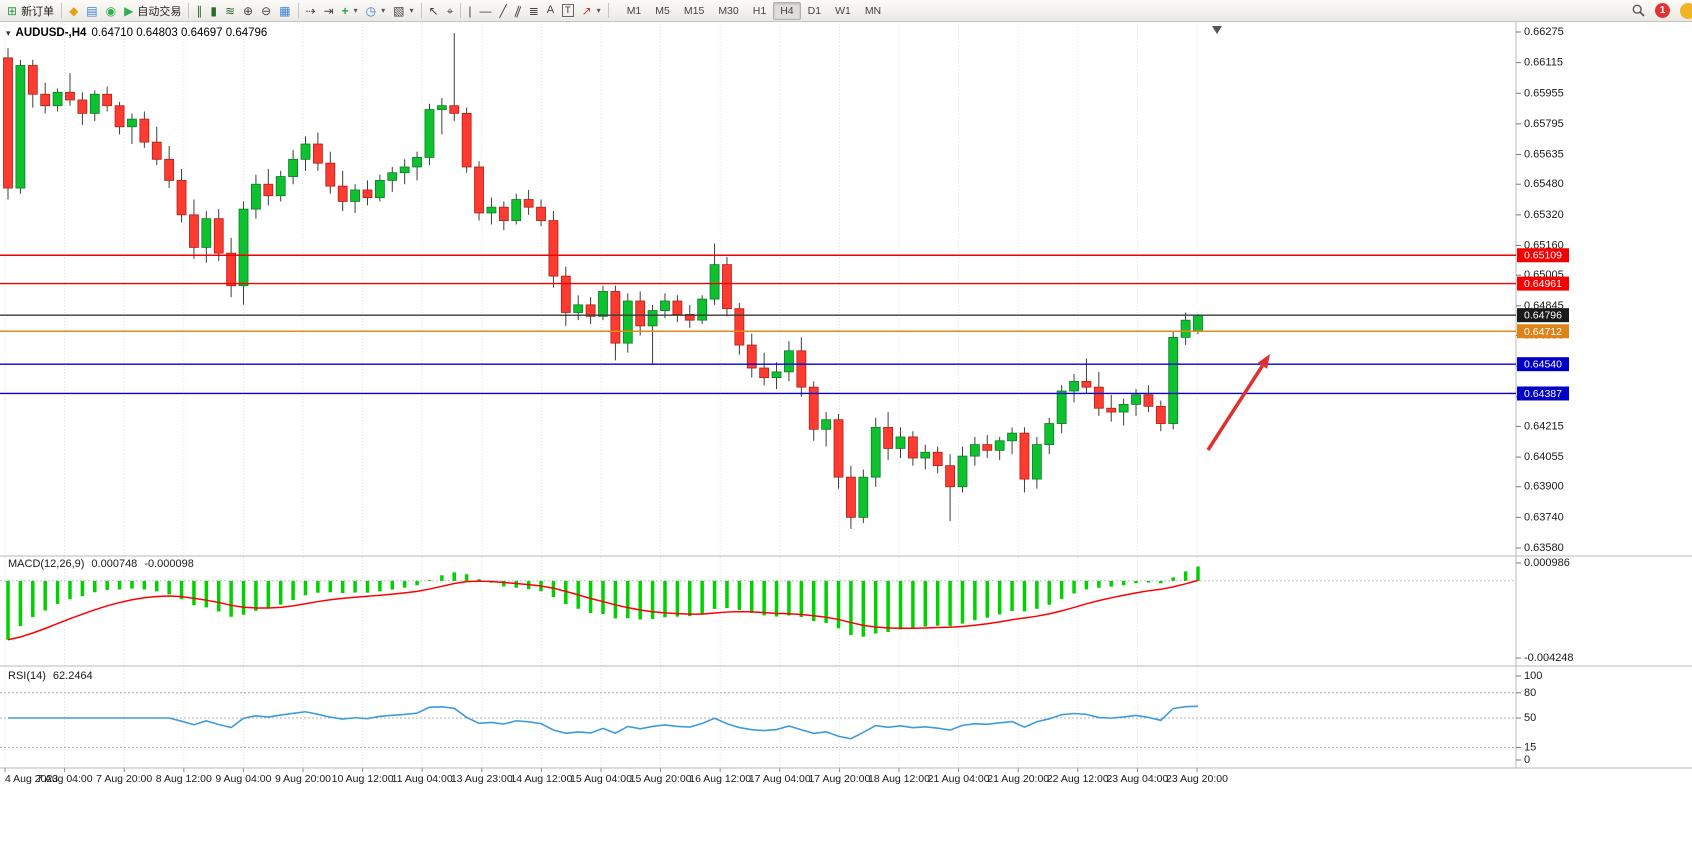 This screenshot has width=1692, height=852. What do you see at coordinates (1604, 395) in the screenshot?
I see `price-scale` at bounding box center [1604, 395].